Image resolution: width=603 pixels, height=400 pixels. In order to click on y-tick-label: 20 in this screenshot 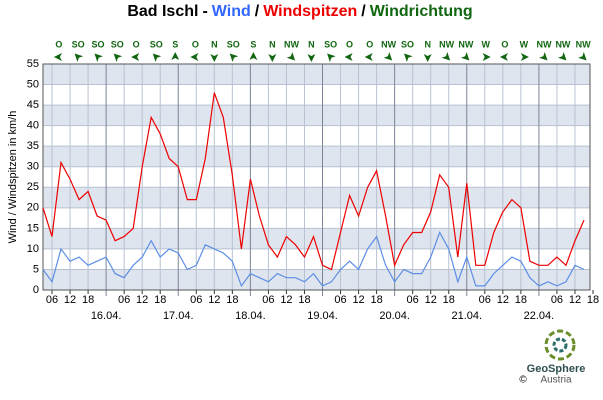, I will do `click(33, 208)`.